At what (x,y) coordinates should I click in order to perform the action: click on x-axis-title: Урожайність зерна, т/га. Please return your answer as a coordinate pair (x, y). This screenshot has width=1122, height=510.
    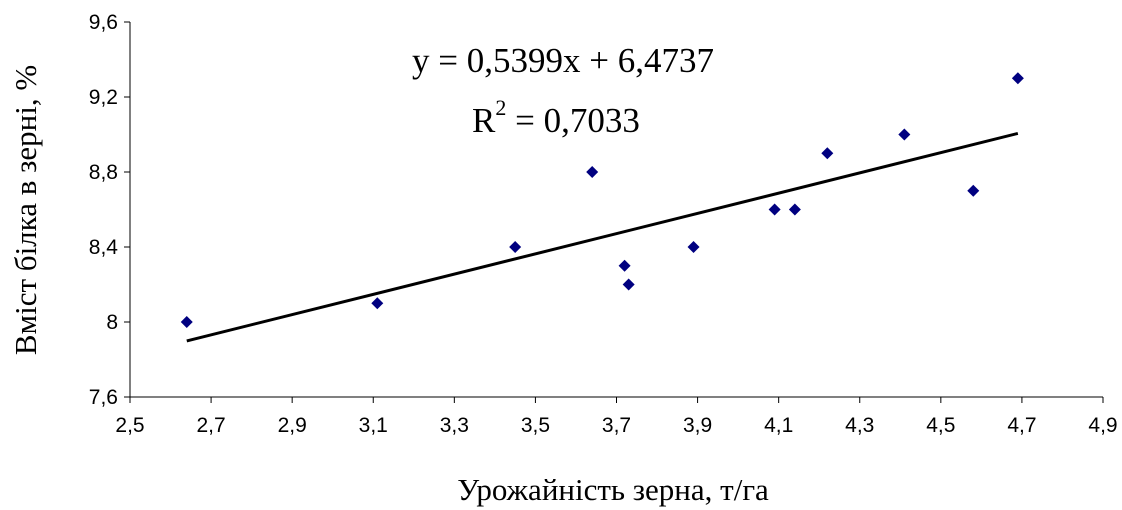
    Looking at the image, I should click on (613, 489).